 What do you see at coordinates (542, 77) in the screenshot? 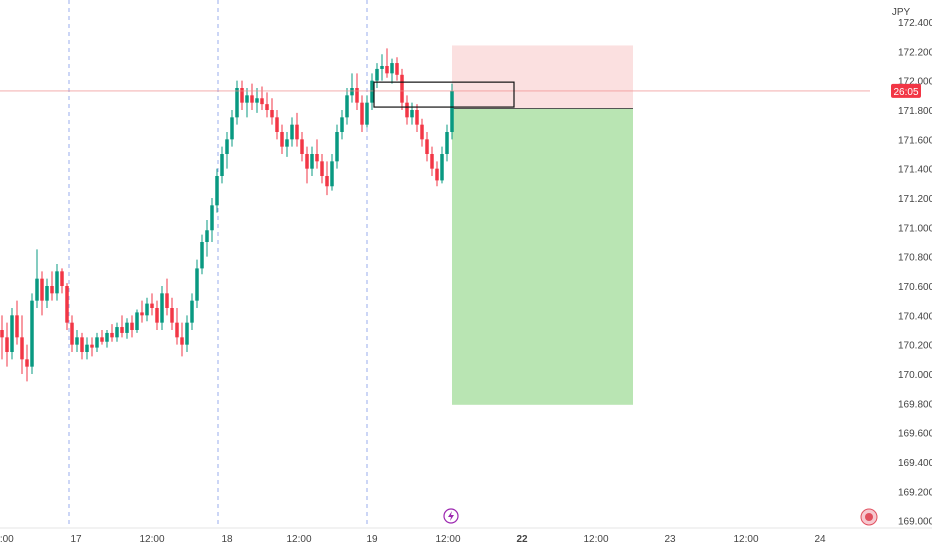
I see `stop-loss-zone` at bounding box center [542, 77].